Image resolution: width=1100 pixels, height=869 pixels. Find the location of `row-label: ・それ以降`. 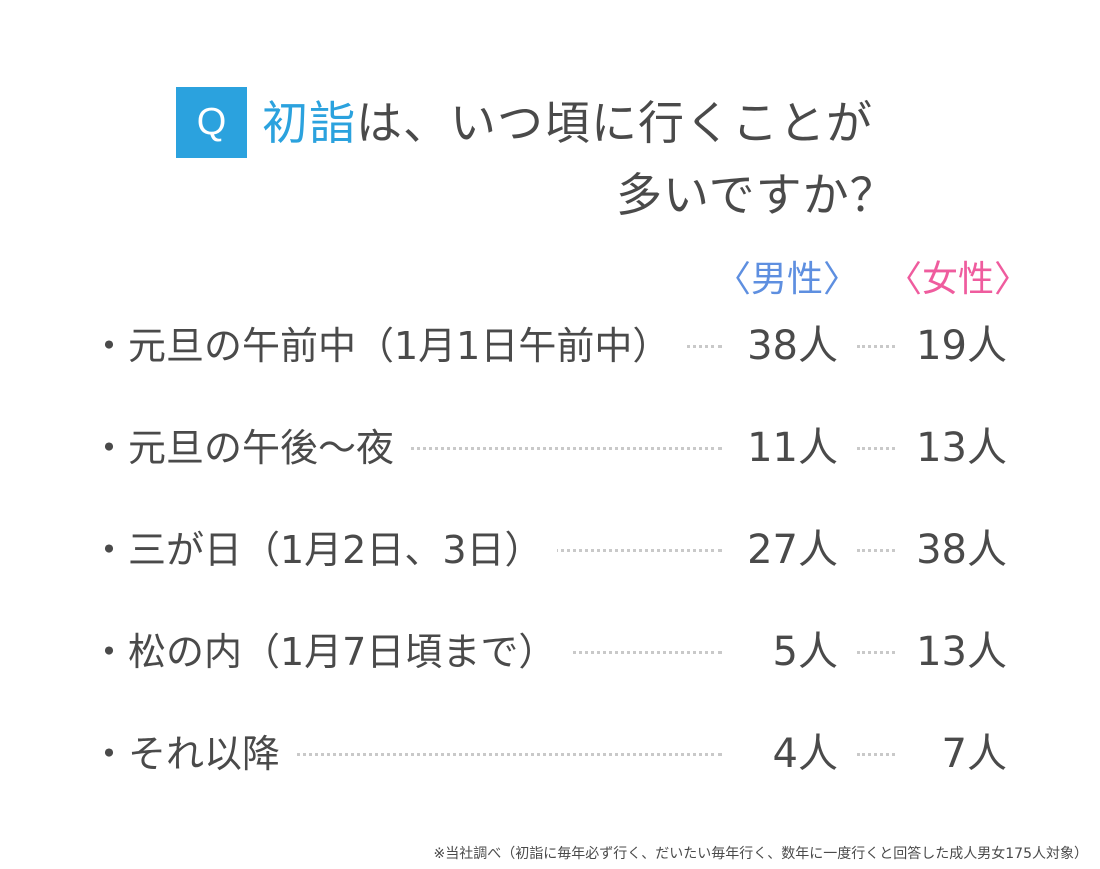

row-label: ・それ以降 is located at coordinates (192, 754).